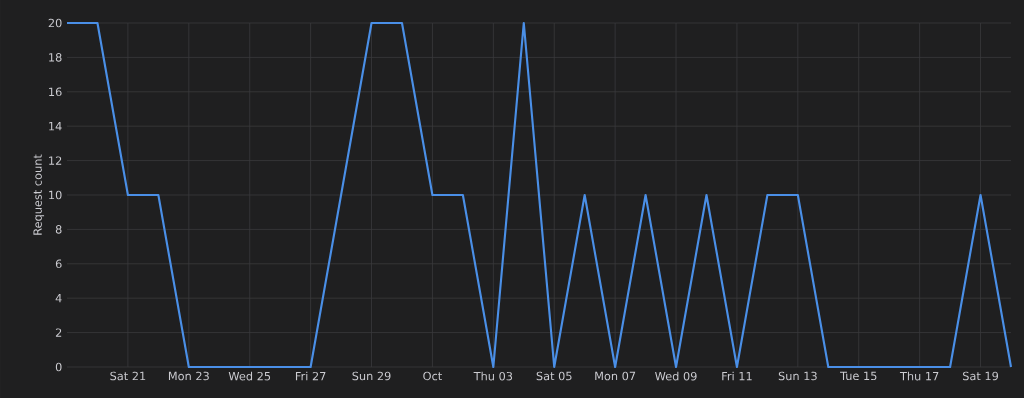 The height and width of the screenshot is (398, 1024). I want to click on y-tick-label: 20, so click(55, 23).